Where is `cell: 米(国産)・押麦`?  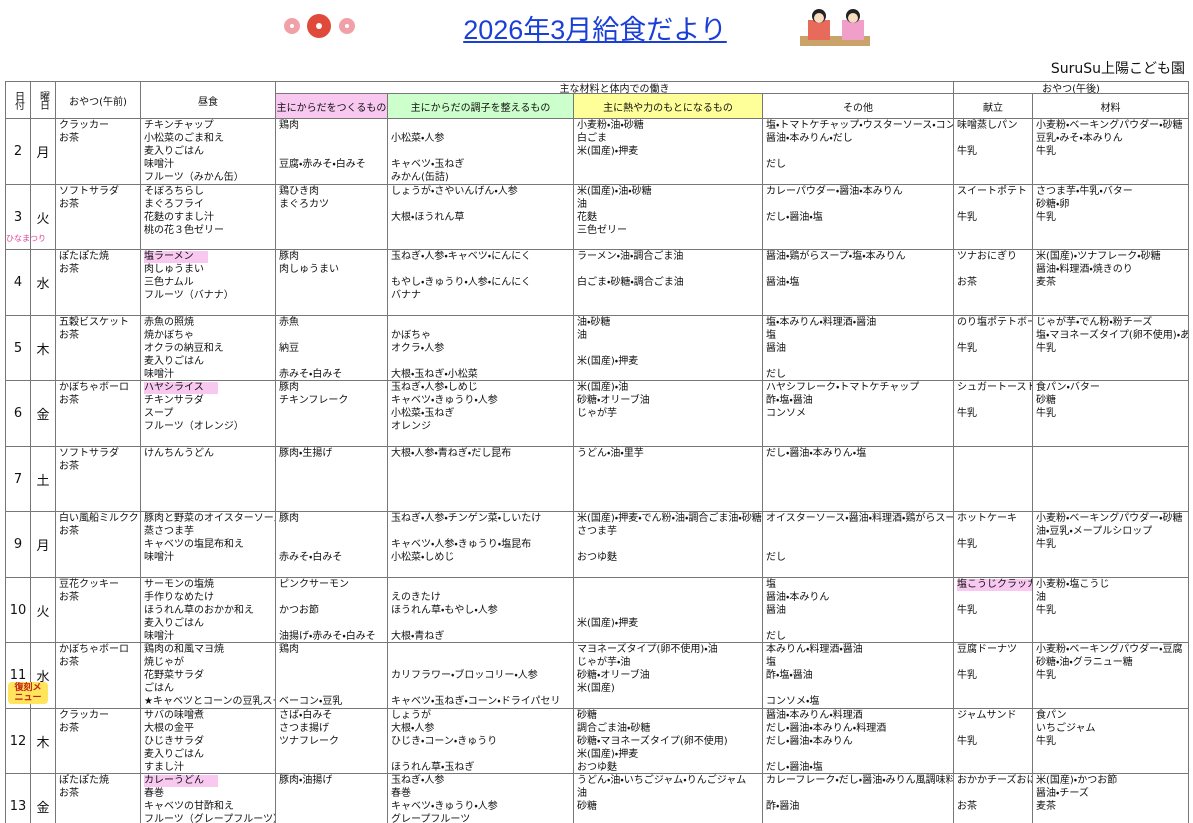 cell: 米(国産)・押麦 is located at coordinates (668, 610).